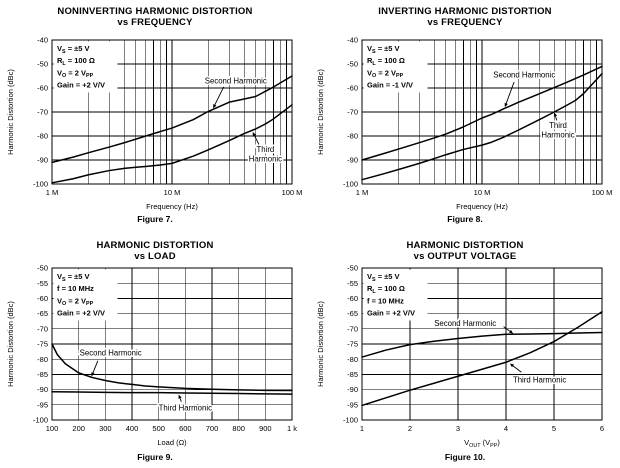  What do you see at coordinates (385, 73) in the screenshot?
I see `condition-line: VO = 2 VPP` at bounding box center [385, 73].